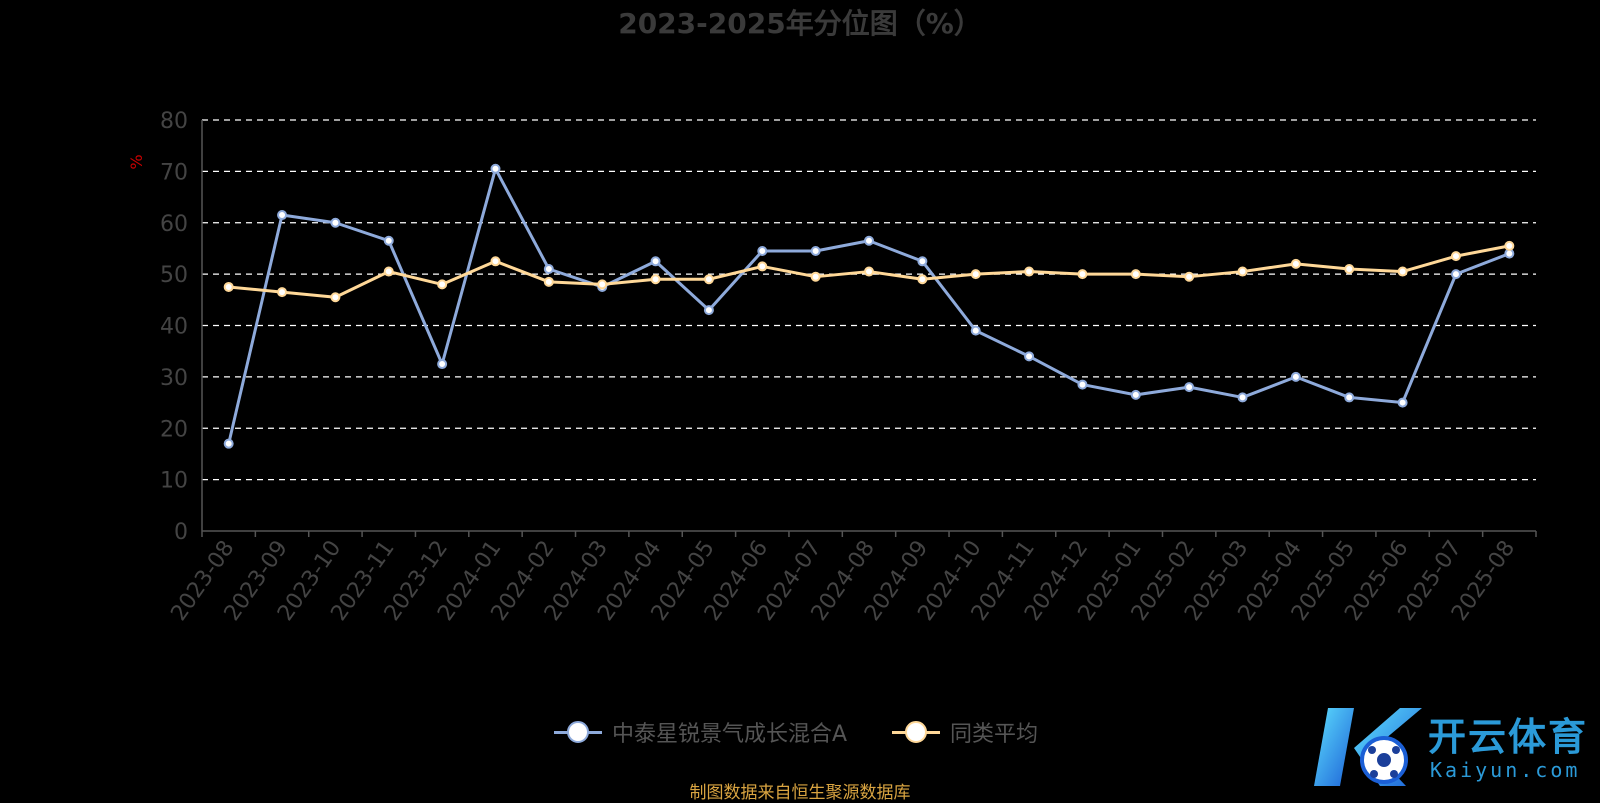 The height and width of the screenshot is (803, 1600). I want to click on kaiyun-logo-icon, so click(1368, 747).